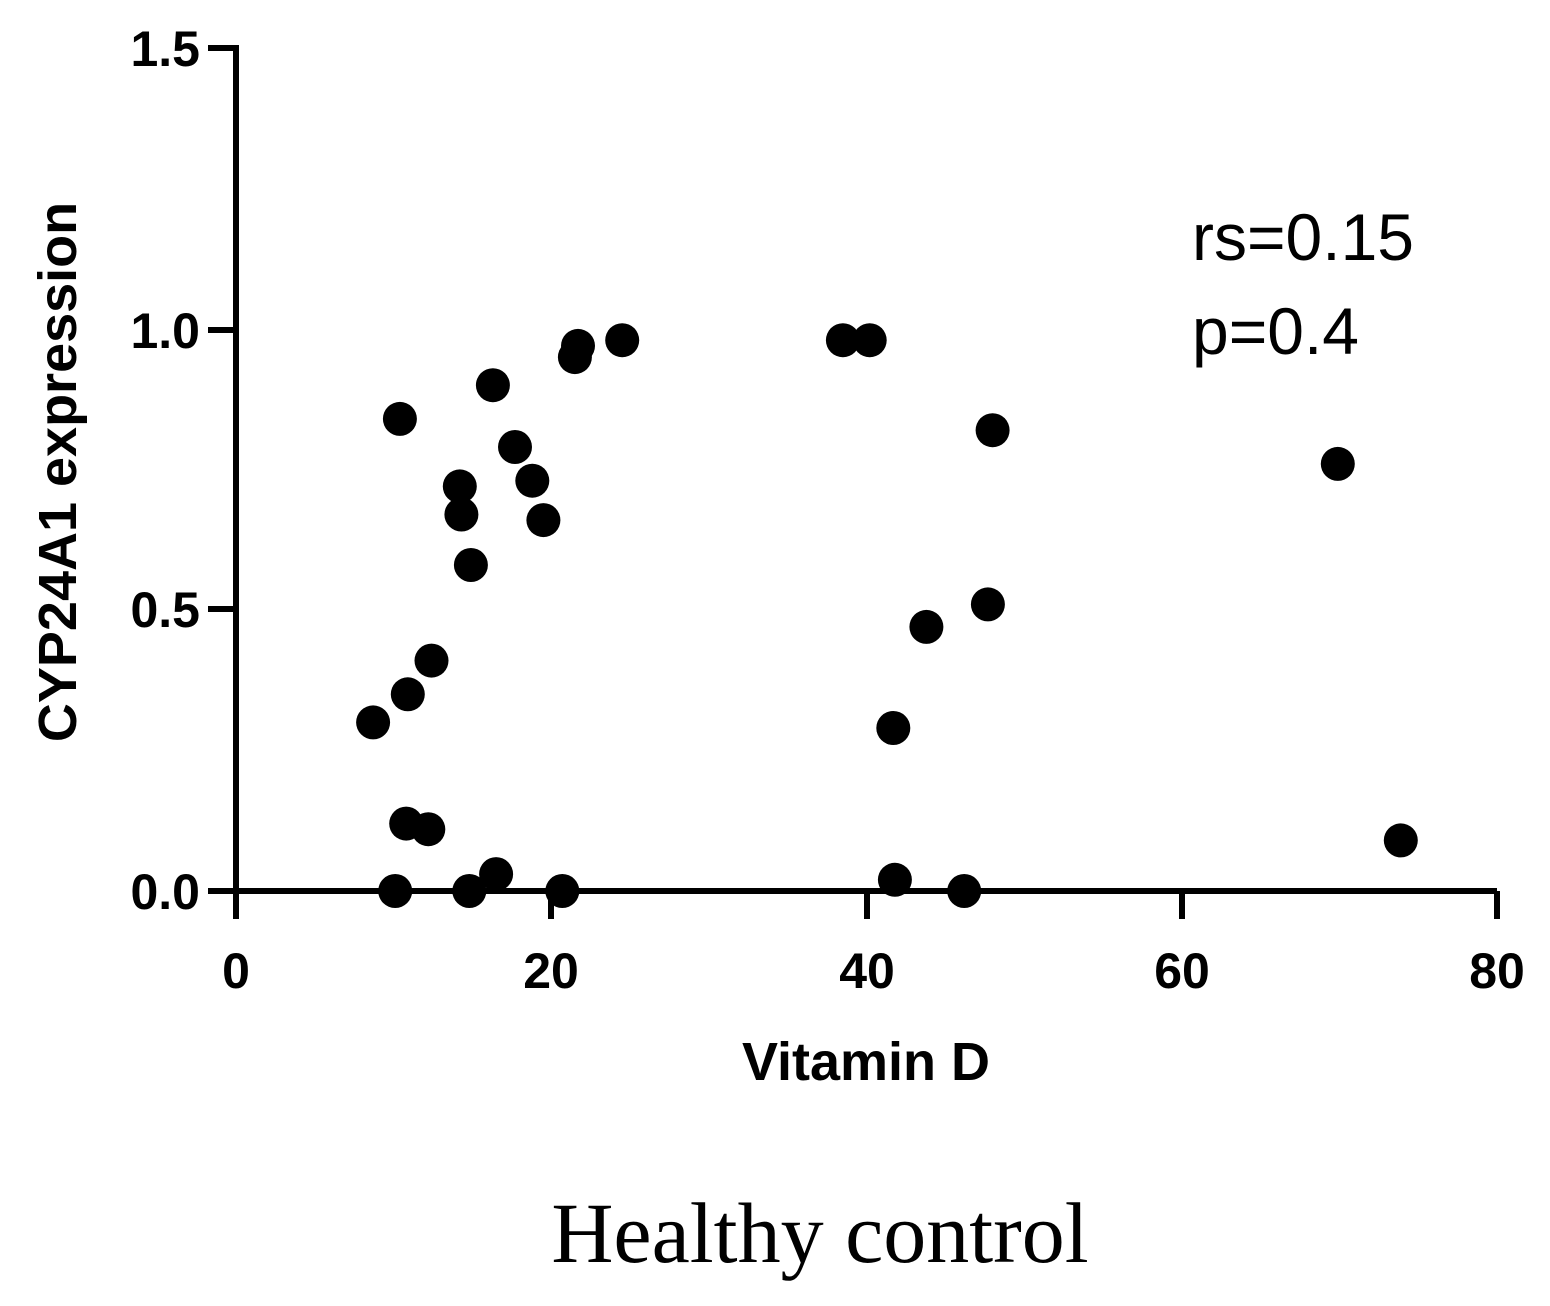  What do you see at coordinates (236, 971) in the screenshot?
I see `x-tick-label: 0` at bounding box center [236, 971].